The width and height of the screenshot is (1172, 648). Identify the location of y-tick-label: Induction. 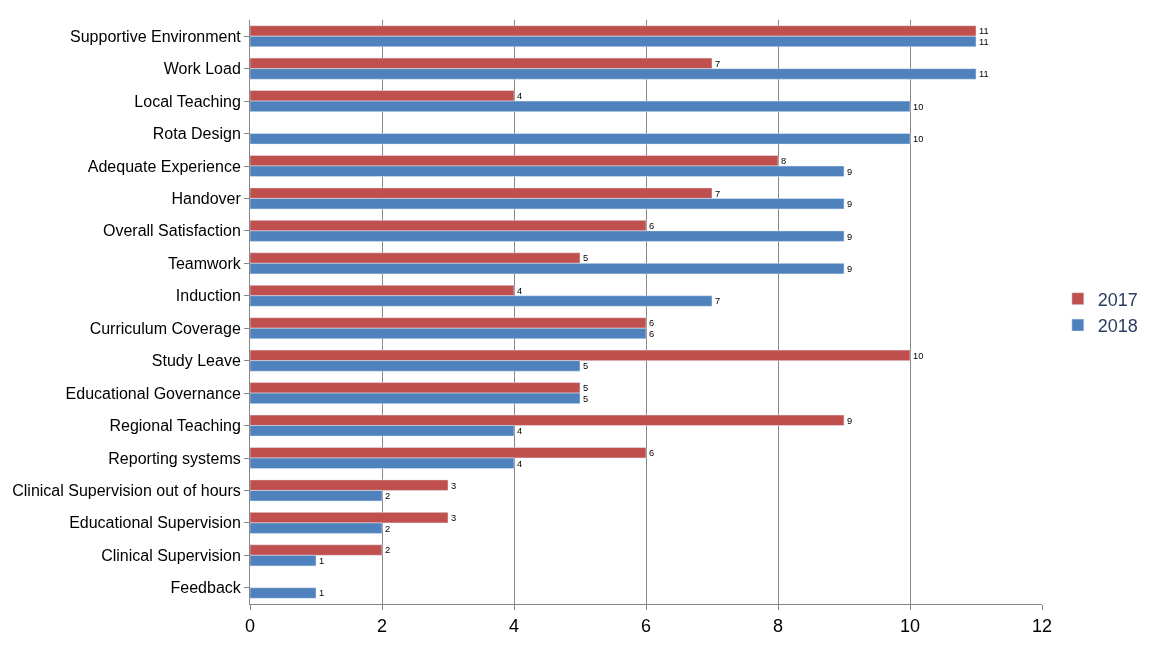
(208, 296).